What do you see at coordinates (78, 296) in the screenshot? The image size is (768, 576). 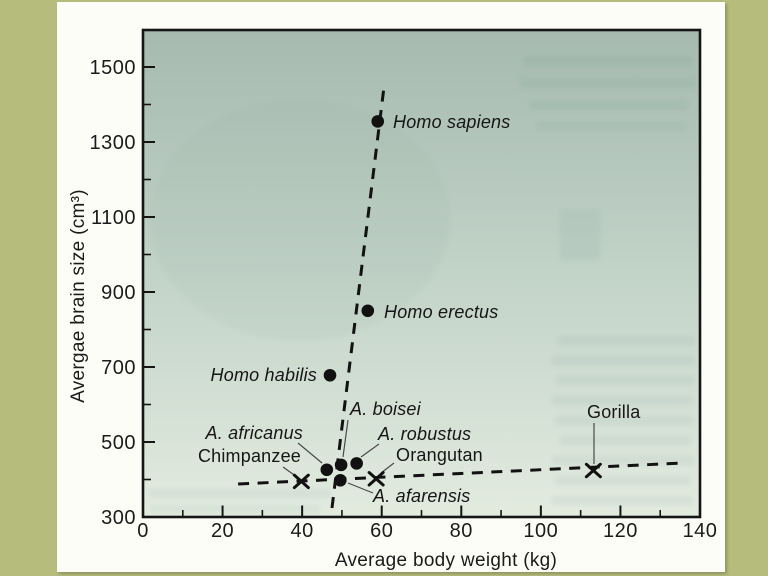 I see `y-axis-title: Avergae brain size (cm³)` at bounding box center [78, 296].